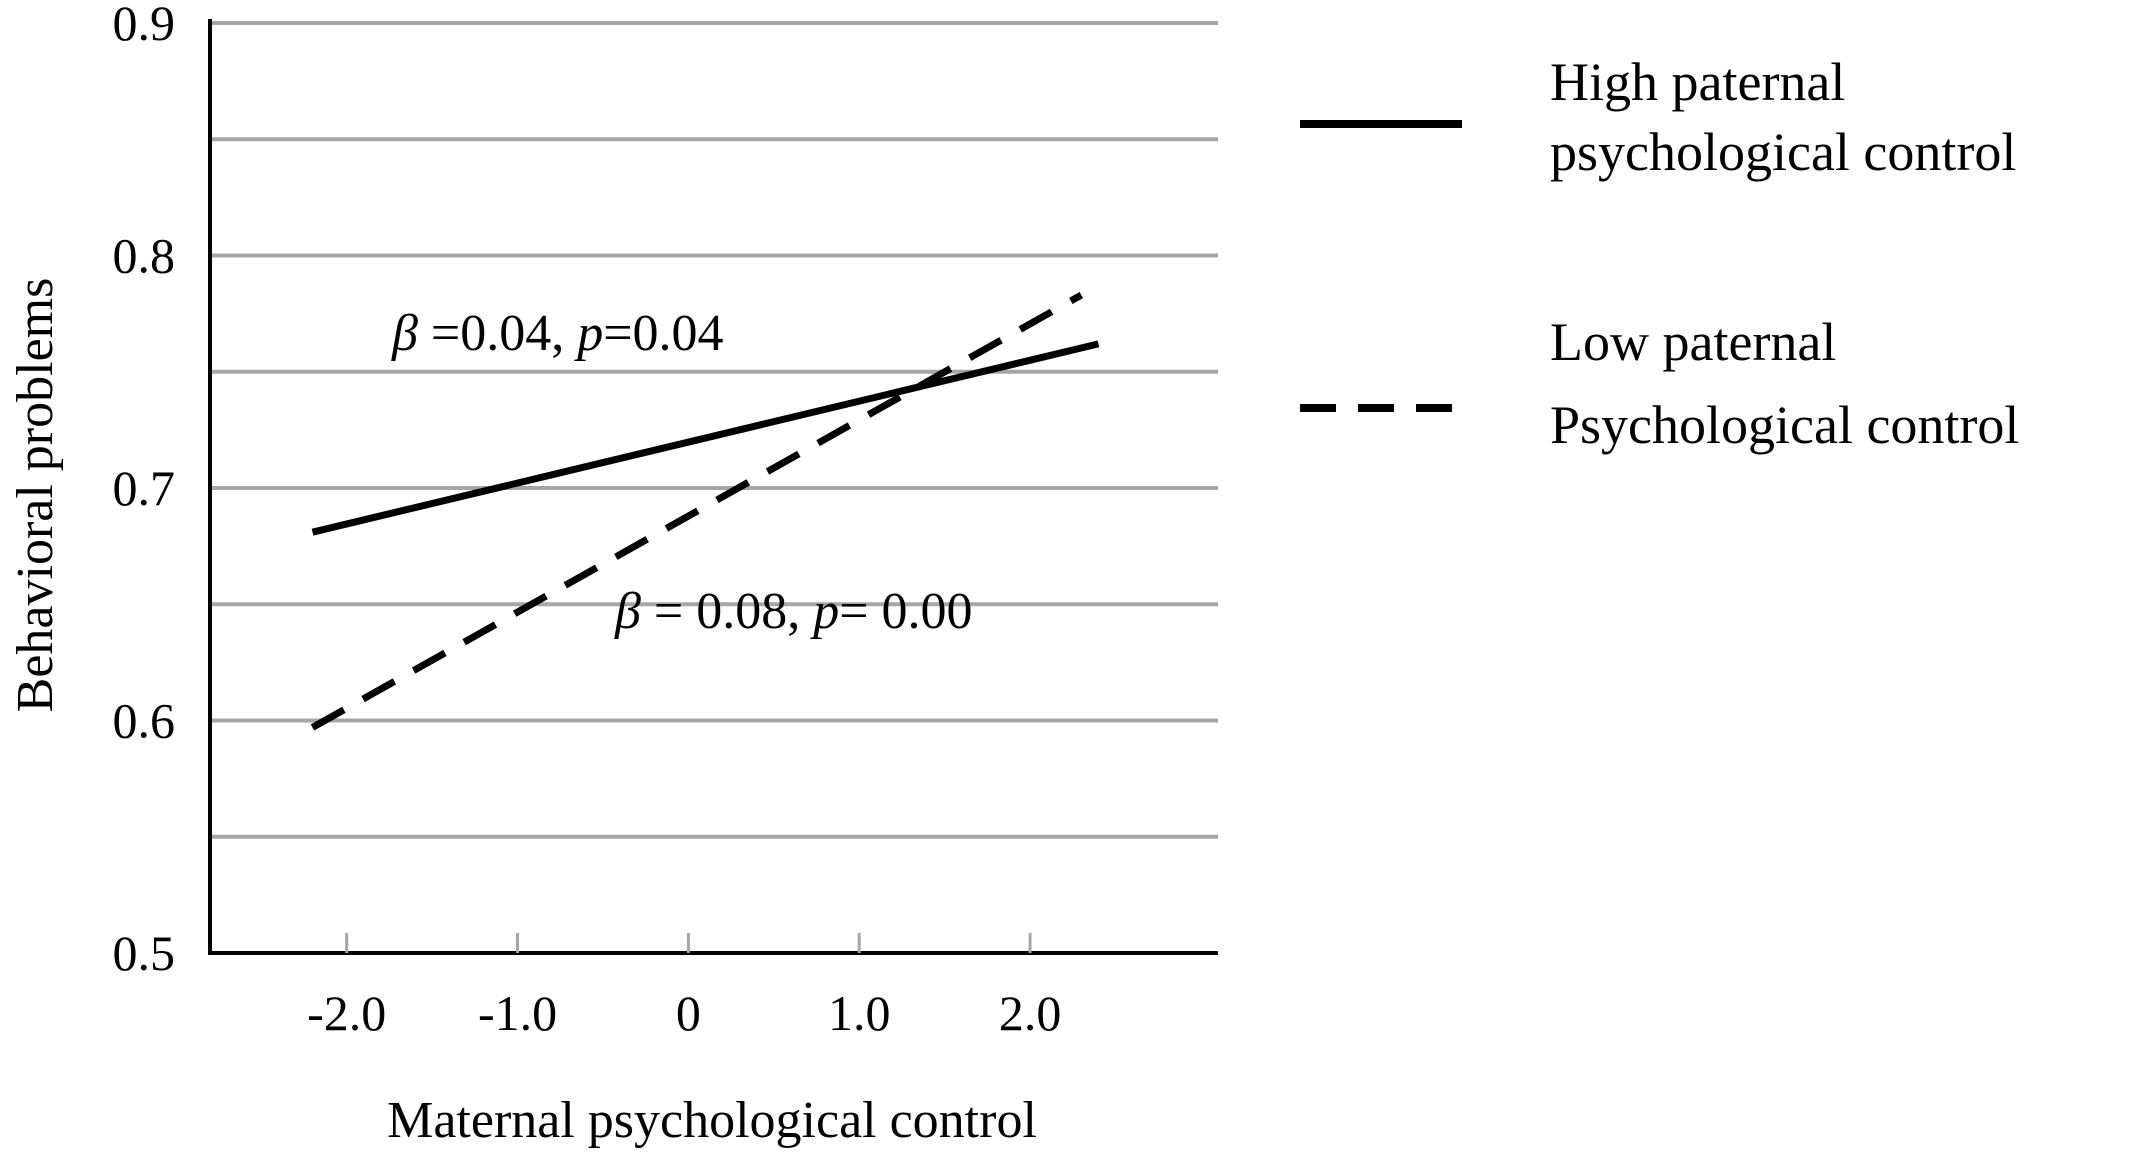 The height and width of the screenshot is (1159, 2133). What do you see at coordinates (517, 1013) in the screenshot?
I see `x-tick-label: -1.0` at bounding box center [517, 1013].